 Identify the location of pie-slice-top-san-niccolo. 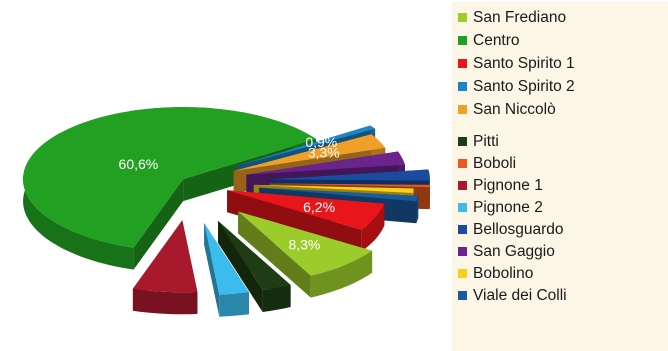
(309, 152).